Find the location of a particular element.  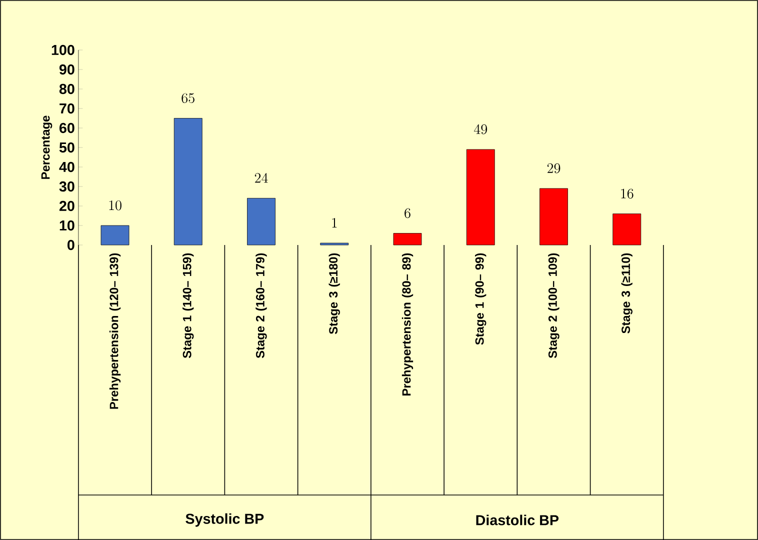

y-tick-label: 20 is located at coordinates (66, 205).